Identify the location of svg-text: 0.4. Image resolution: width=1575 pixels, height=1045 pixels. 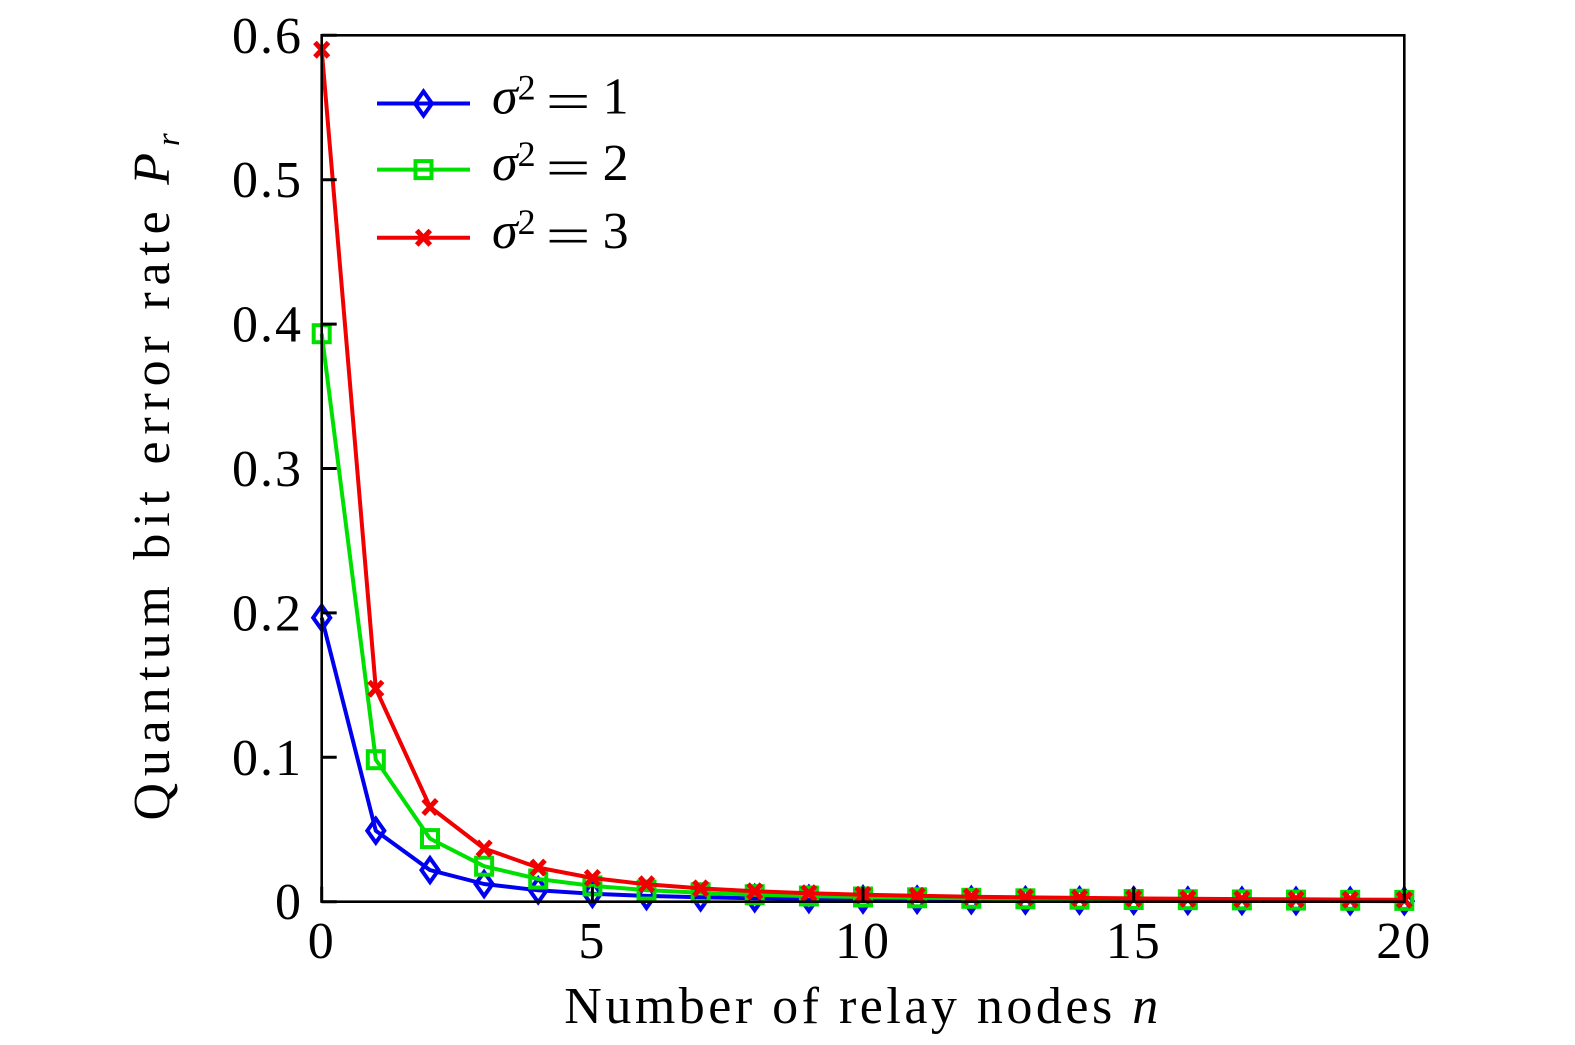
(267, 325).